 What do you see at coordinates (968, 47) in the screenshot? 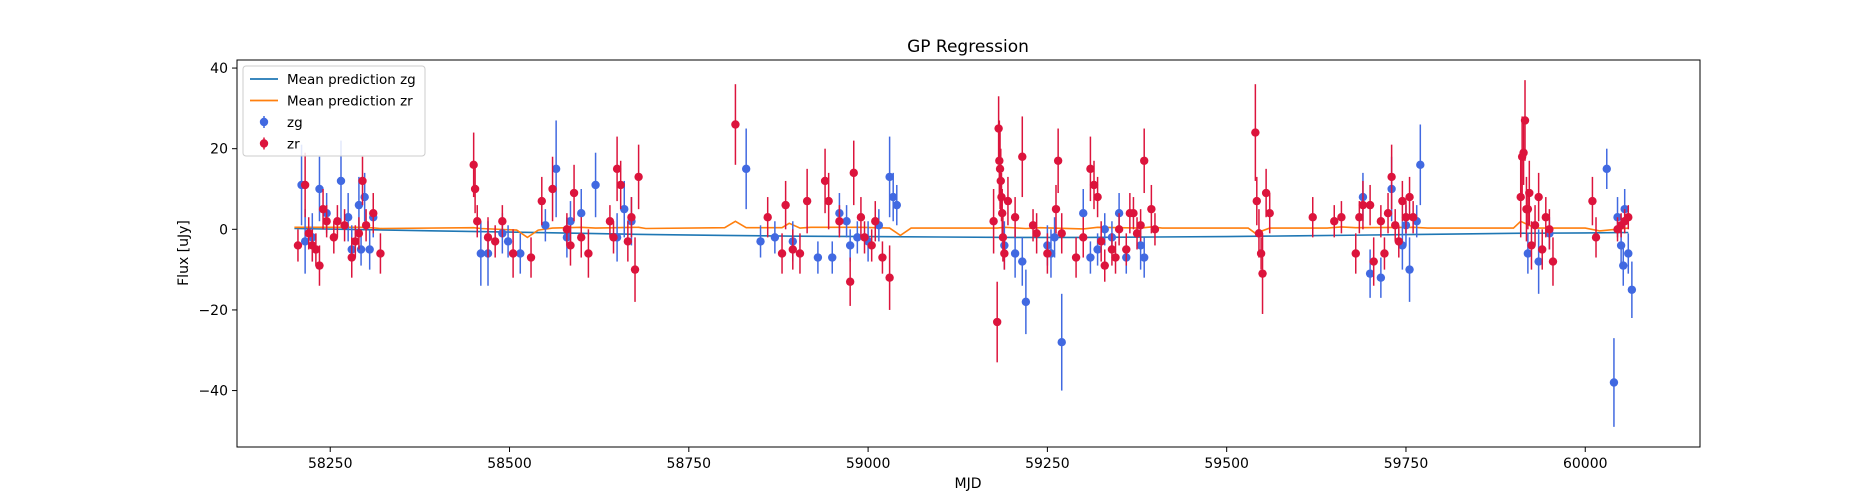
I see `chart-title: GP Regression` at bounding box center [968, 47].